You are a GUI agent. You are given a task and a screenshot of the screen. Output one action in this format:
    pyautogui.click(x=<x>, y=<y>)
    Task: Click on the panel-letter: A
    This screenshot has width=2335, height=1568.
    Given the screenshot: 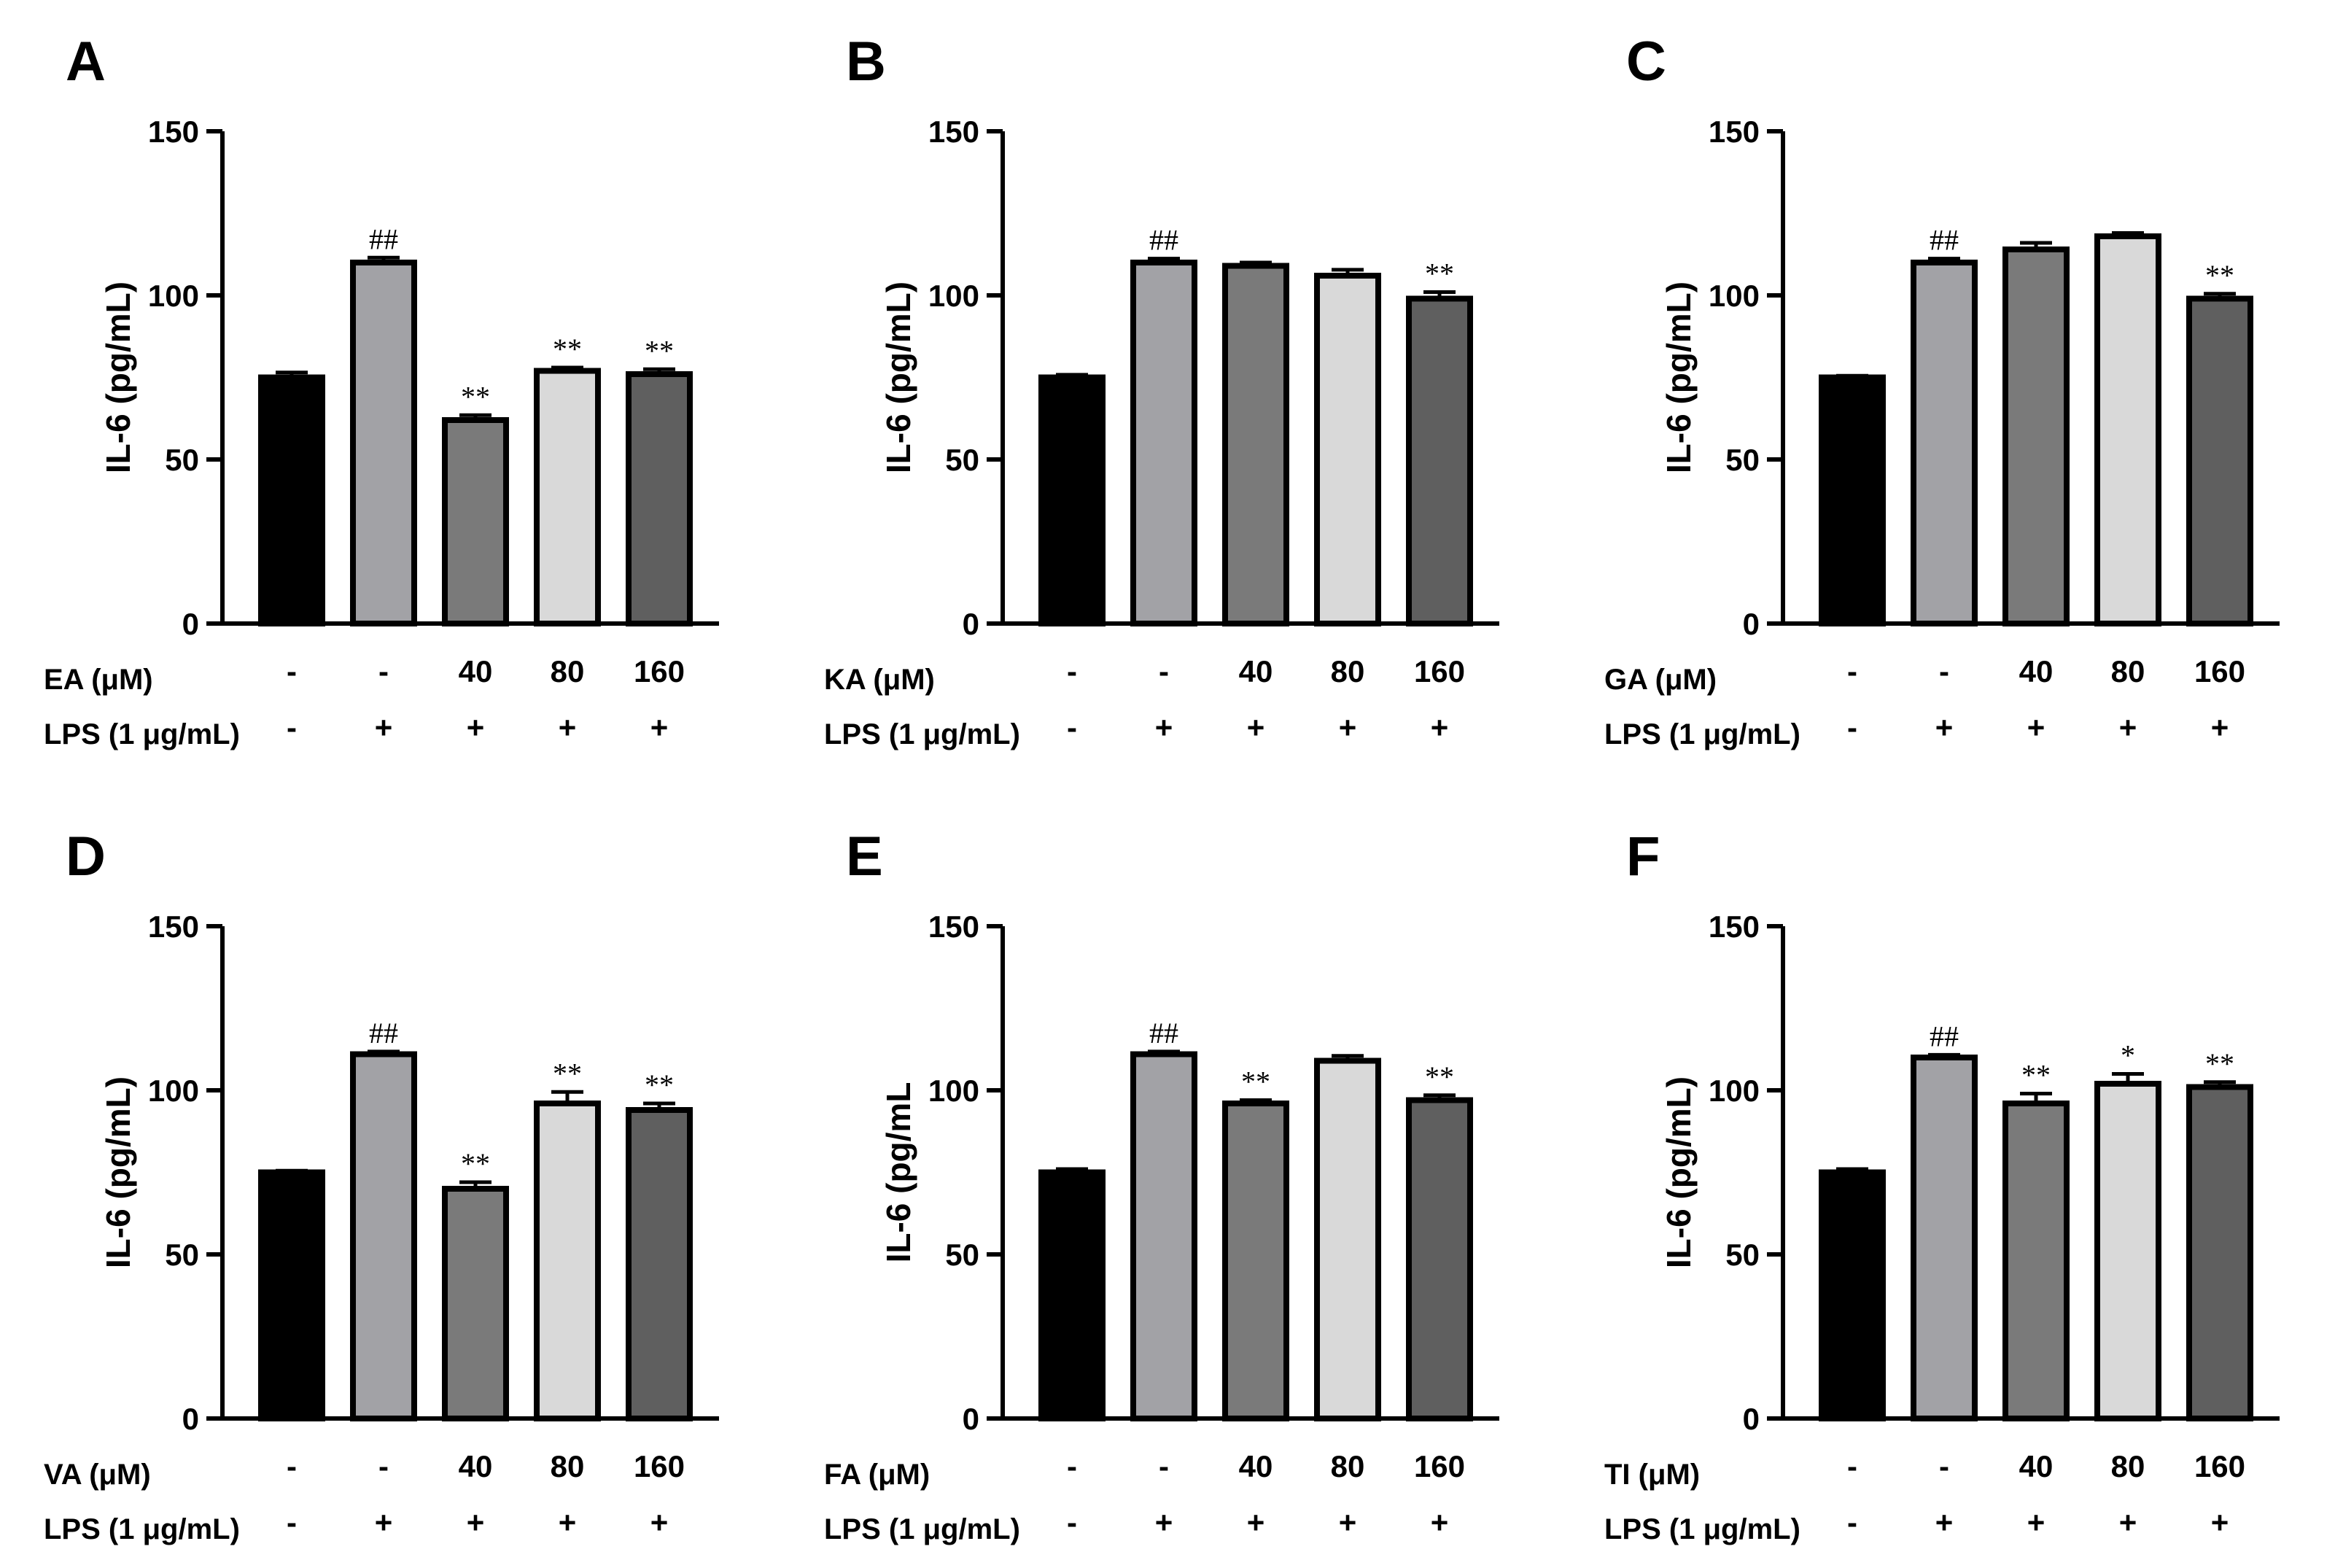 What is the action you would take?
    pyautogui.click(x=86, y=62)
    